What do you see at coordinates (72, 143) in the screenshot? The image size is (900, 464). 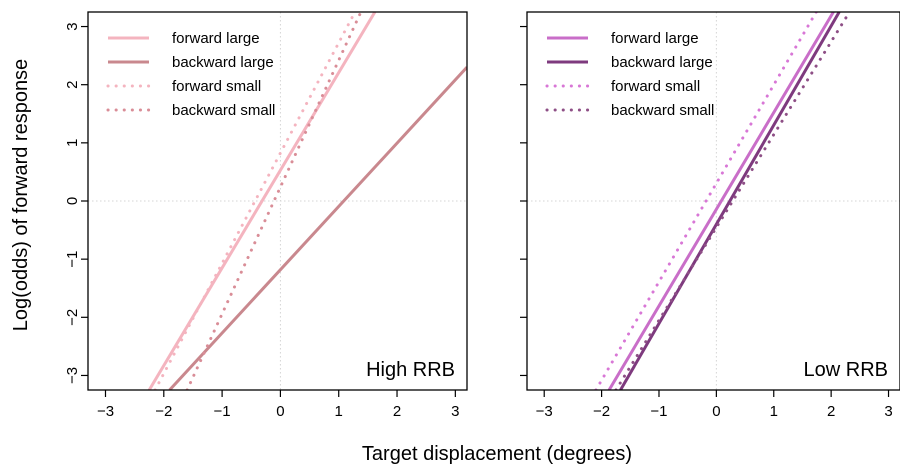 I see `y-tick-label: 1` at bounding box center [72, 143].